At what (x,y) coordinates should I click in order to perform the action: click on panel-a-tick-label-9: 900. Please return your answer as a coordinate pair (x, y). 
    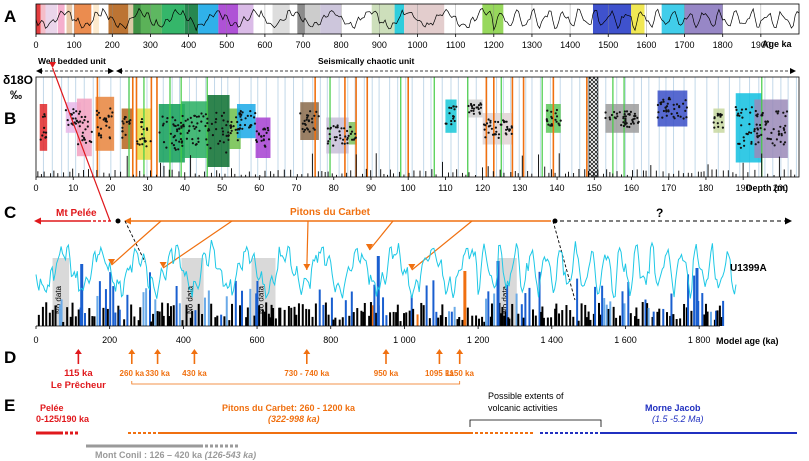
    Looking at the image, I should click on (379, 45).